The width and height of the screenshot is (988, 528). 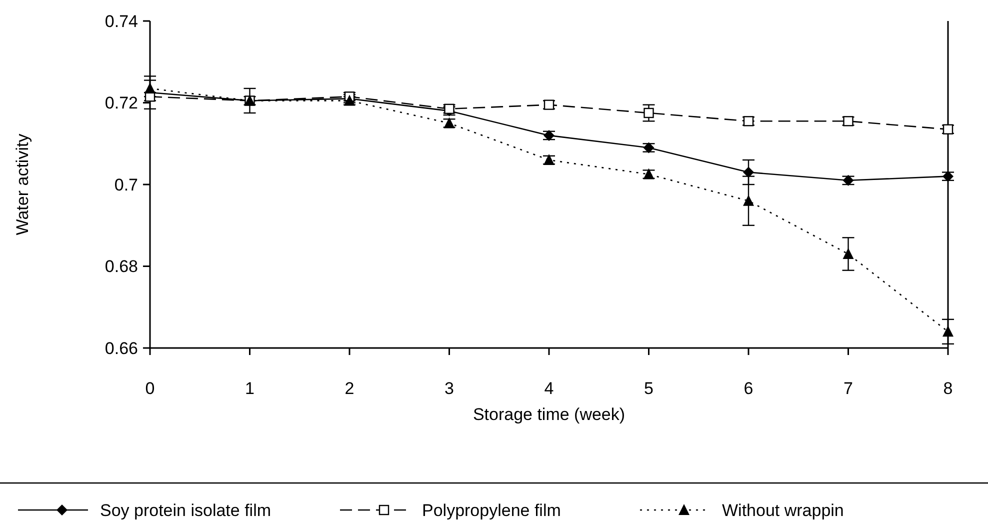 What do you see at coordinates (121, 103) in the screenshot?
I see `y-tick-label: 0.72` at bounding box center [121, 103].